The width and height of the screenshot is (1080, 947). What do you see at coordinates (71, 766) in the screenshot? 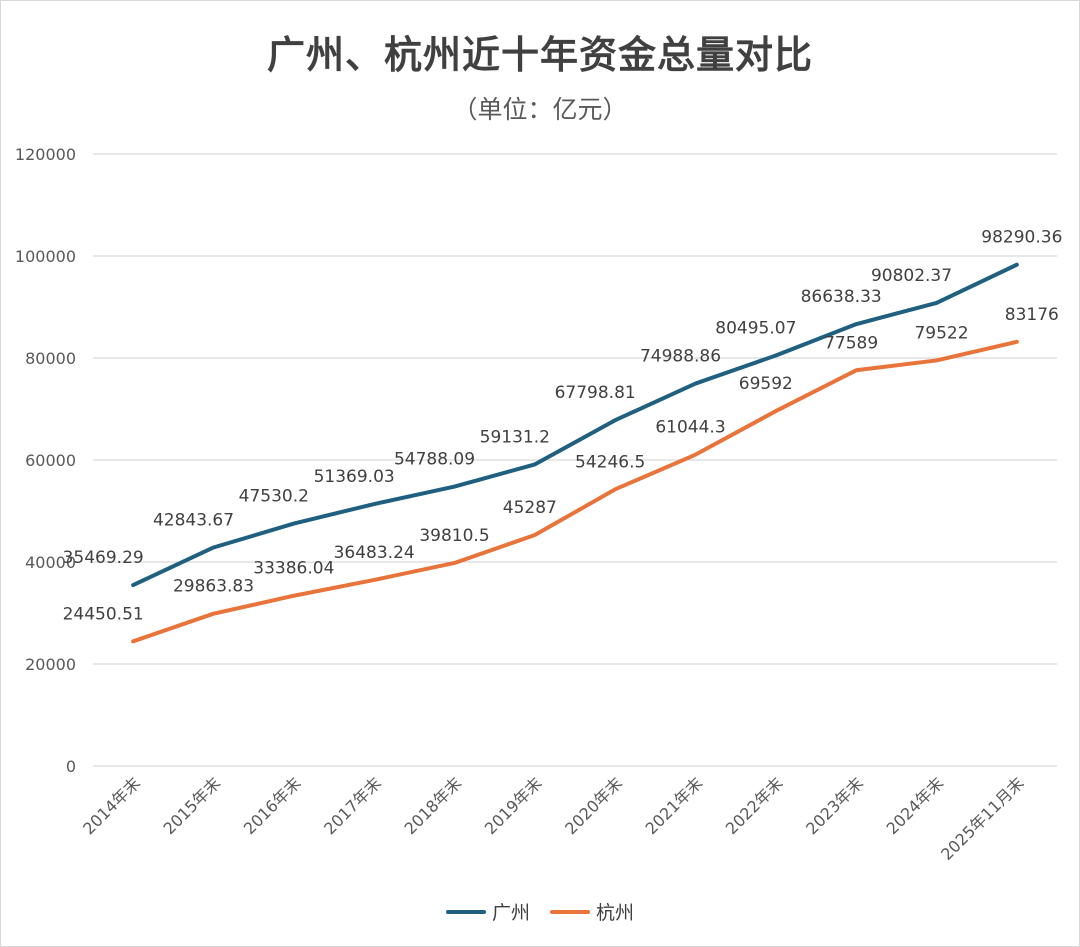
I see `y-tick-label-0: 0` at bounding box center [71, 766].